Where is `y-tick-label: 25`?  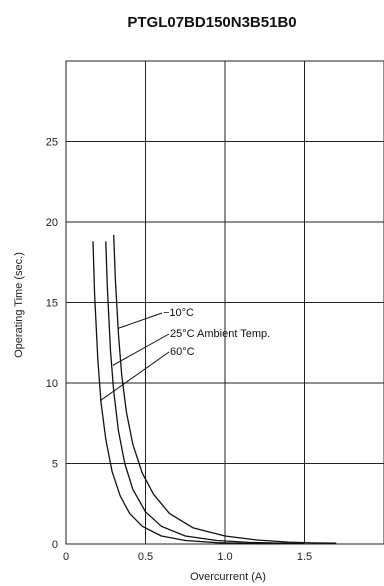 y-tick-label: 25 is located at coordinates (52, 143).